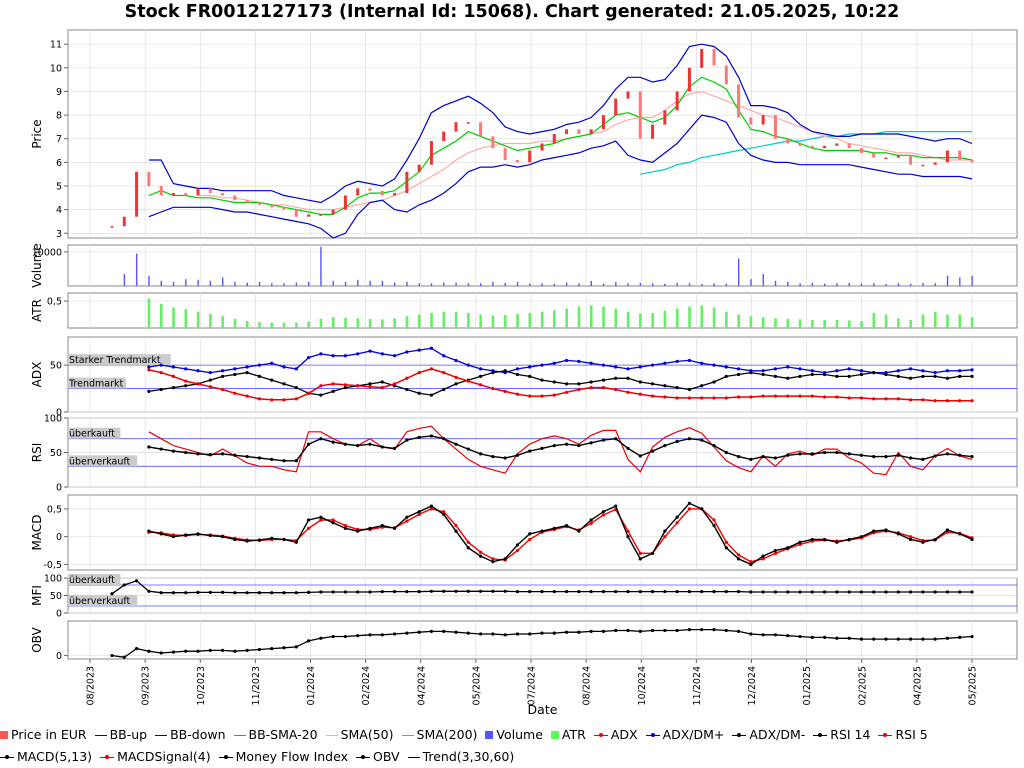 This screenshot has width=1024, height=768. Describe the element at coordinates (37, 639) in the screenshot. I see `obv-ylabel: OBV` at that location.